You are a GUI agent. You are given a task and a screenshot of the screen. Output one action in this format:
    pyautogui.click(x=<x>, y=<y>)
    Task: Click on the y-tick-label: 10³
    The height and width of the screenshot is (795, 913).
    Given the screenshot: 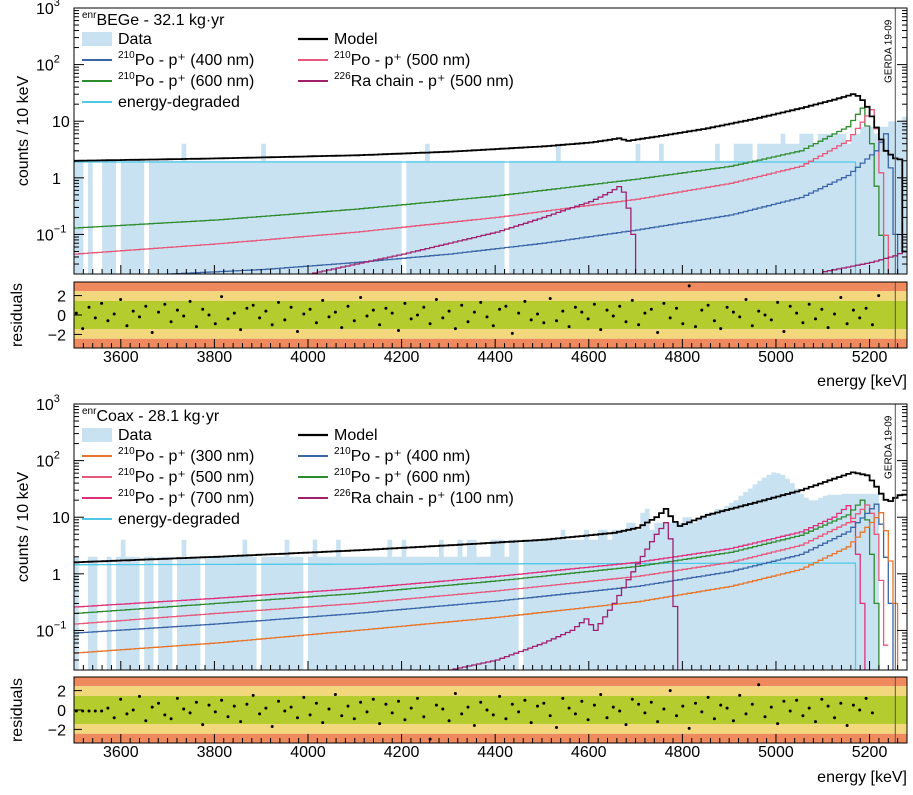 What is the action you would take?
    pyautogui.click(x=48, y=9)
    